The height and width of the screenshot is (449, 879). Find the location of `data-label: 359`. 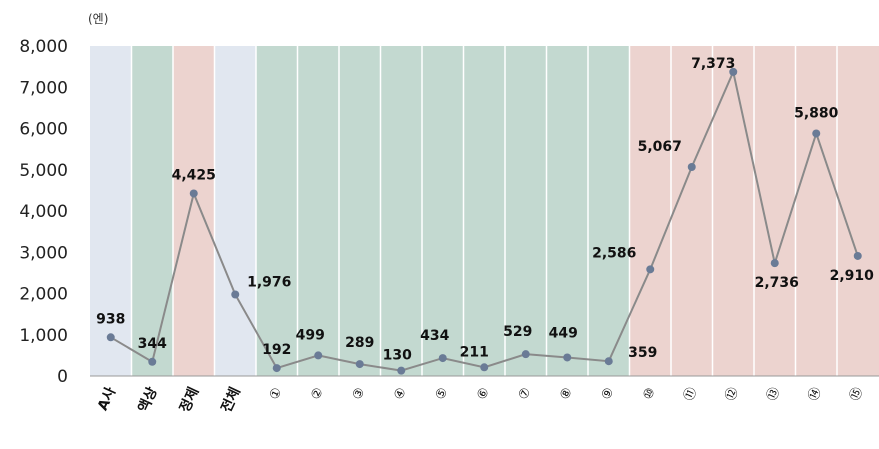

data-label: 359 is located at coordinates (642, 353).